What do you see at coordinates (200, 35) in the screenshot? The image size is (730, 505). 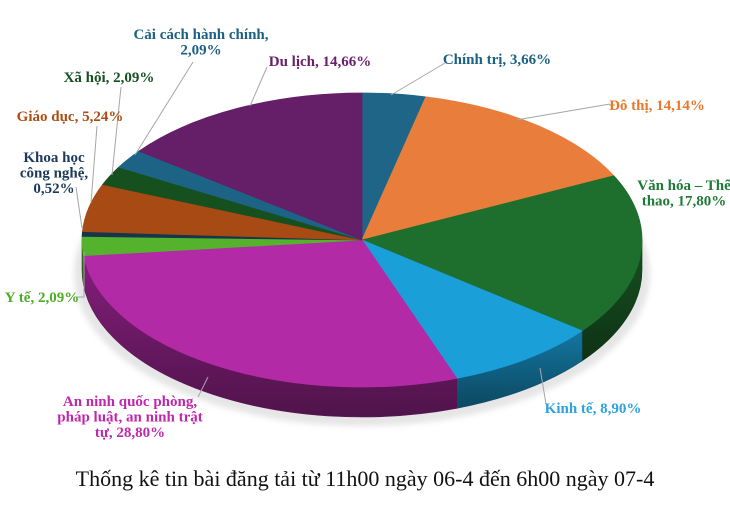 I see `slice-label-9: Cải cách hành chính,` at bounding box center [200, 35].